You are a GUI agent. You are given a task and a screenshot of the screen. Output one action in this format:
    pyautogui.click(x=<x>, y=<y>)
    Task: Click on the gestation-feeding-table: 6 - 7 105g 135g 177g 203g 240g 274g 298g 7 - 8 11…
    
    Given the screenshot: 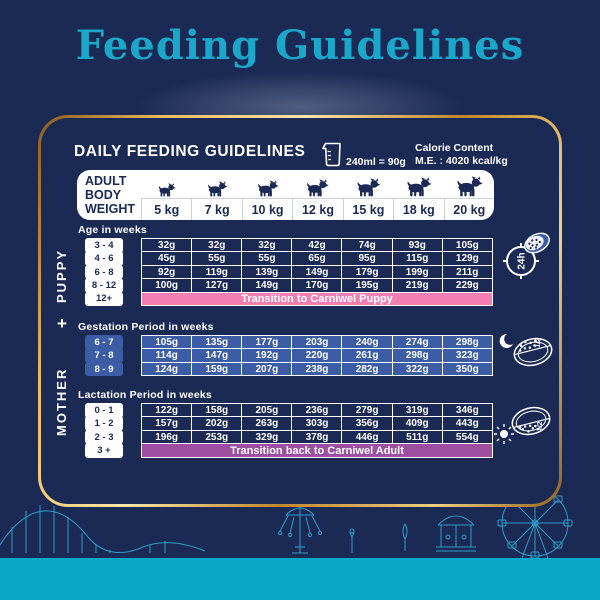 What is the action you would take?
    pyautogui.click(x=289, y=356)
    